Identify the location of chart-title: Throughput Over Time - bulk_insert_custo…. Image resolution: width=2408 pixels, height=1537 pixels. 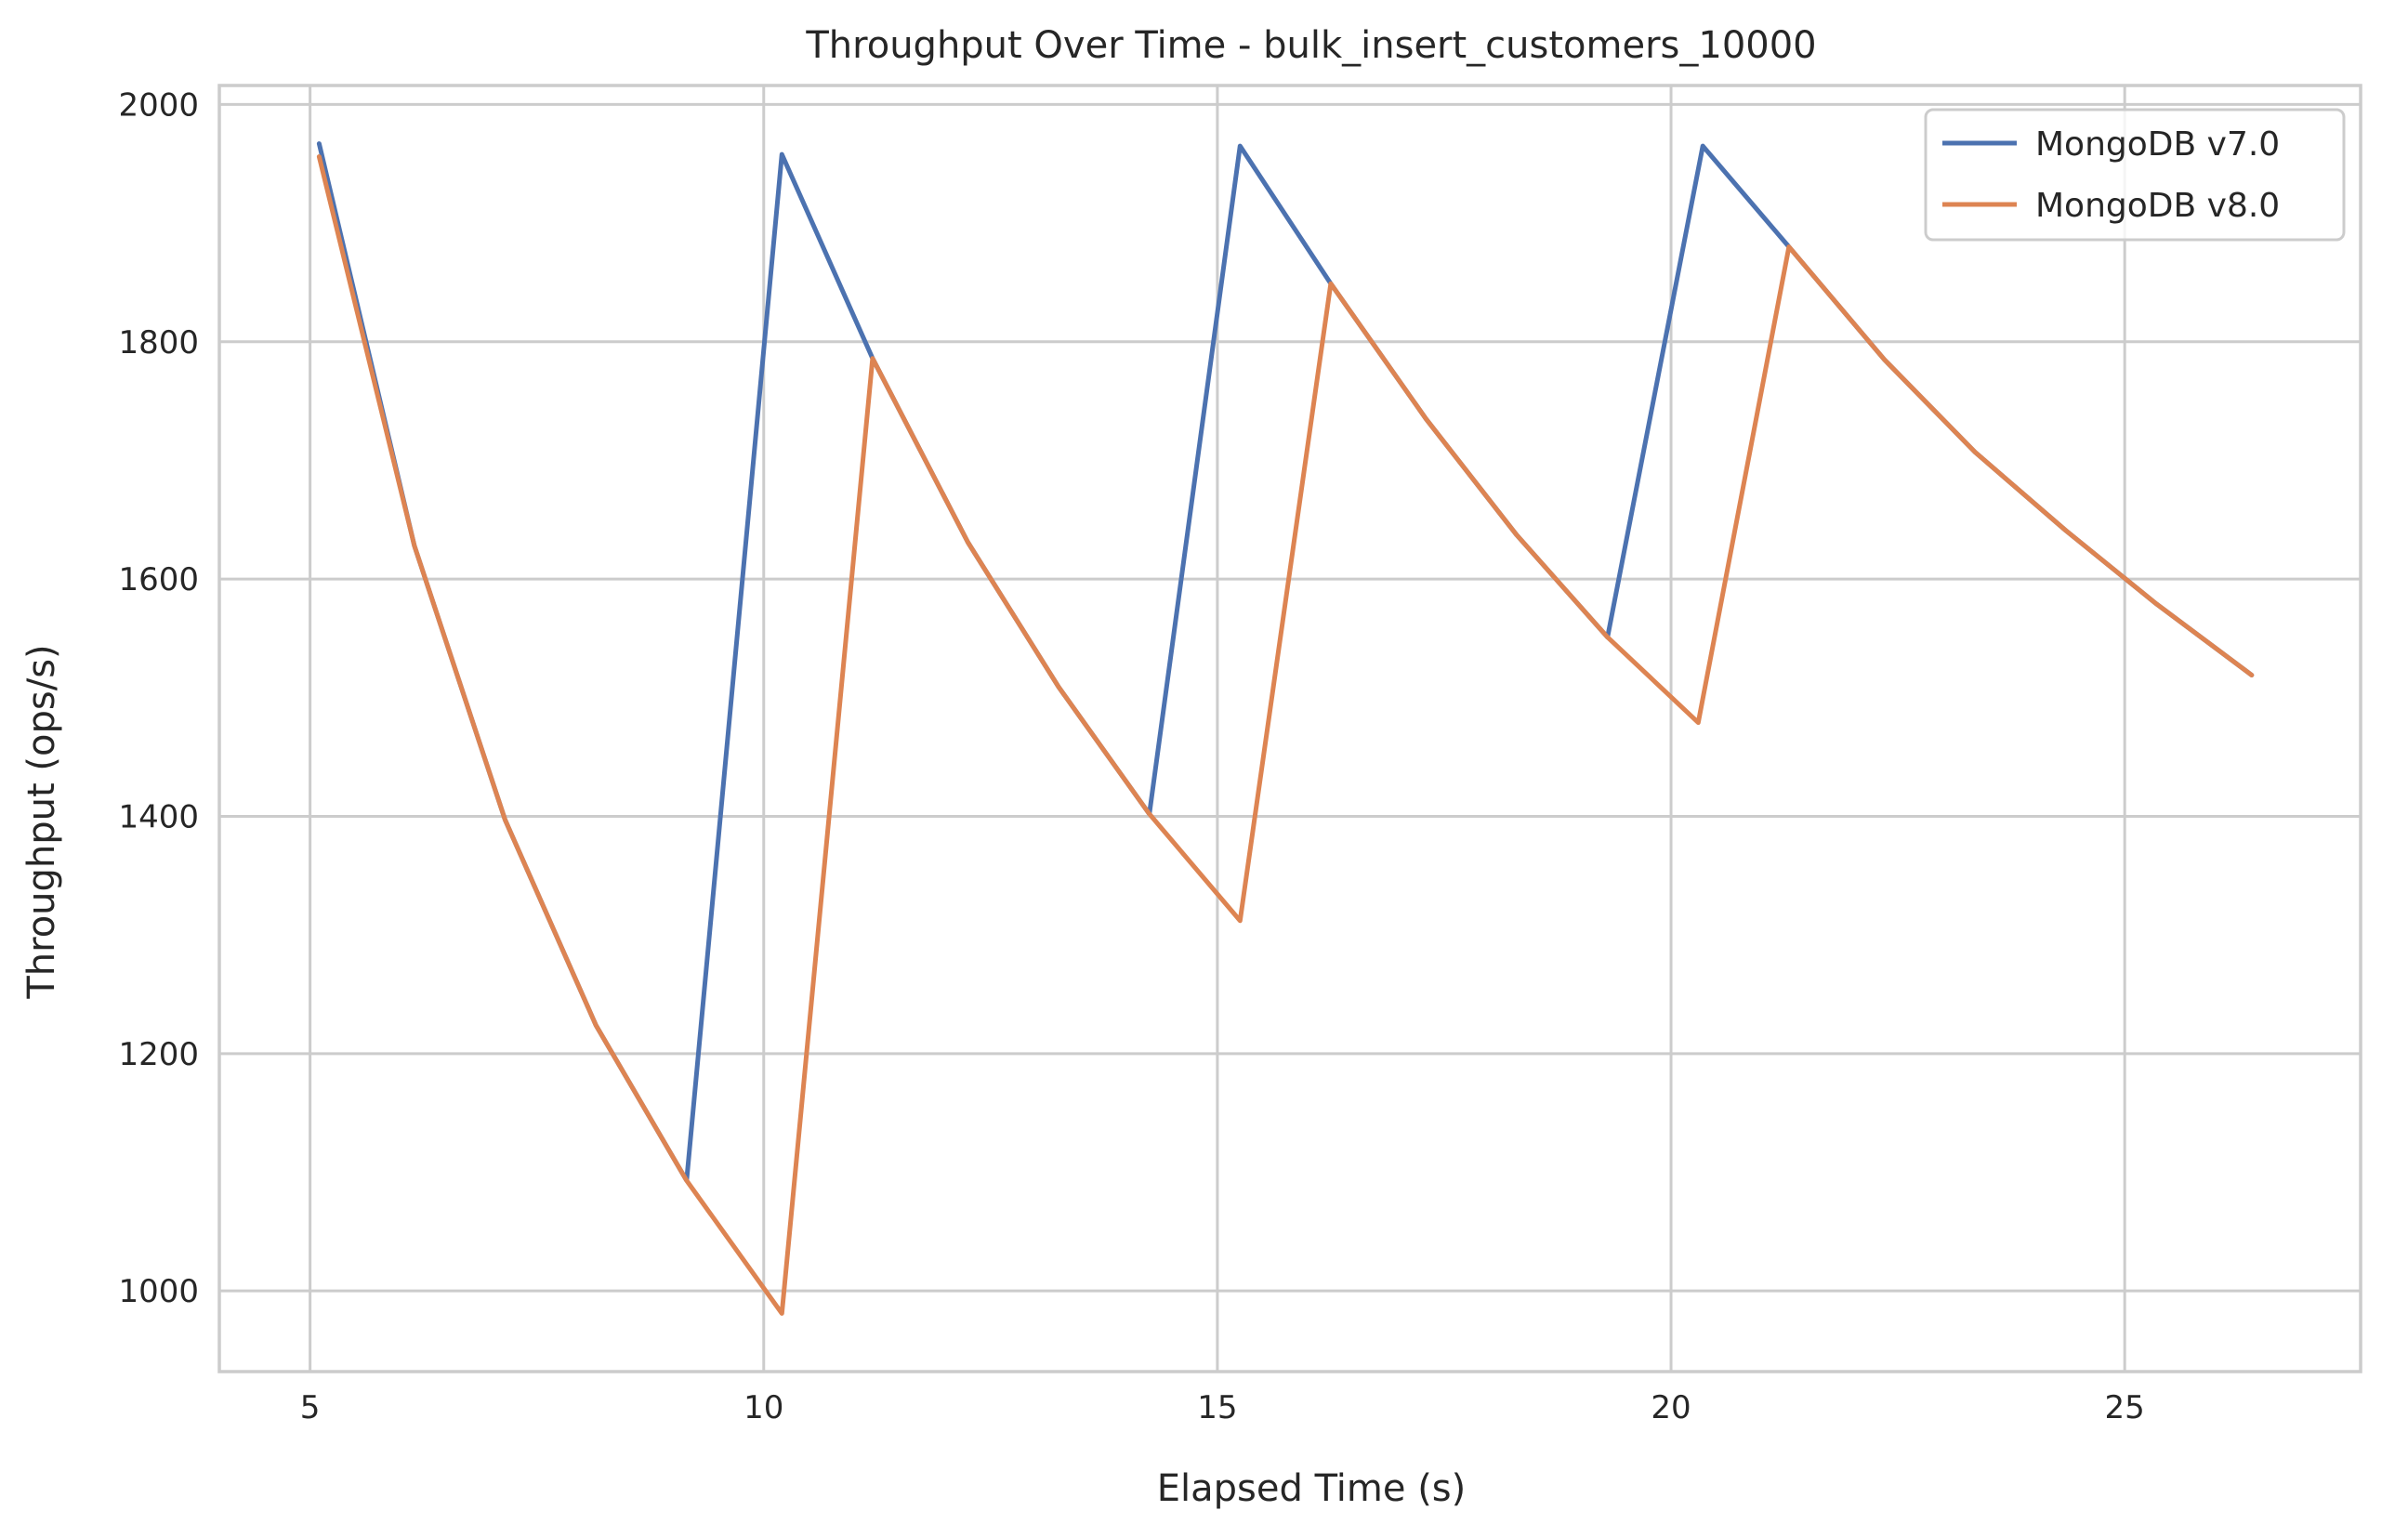
(1310, 45).